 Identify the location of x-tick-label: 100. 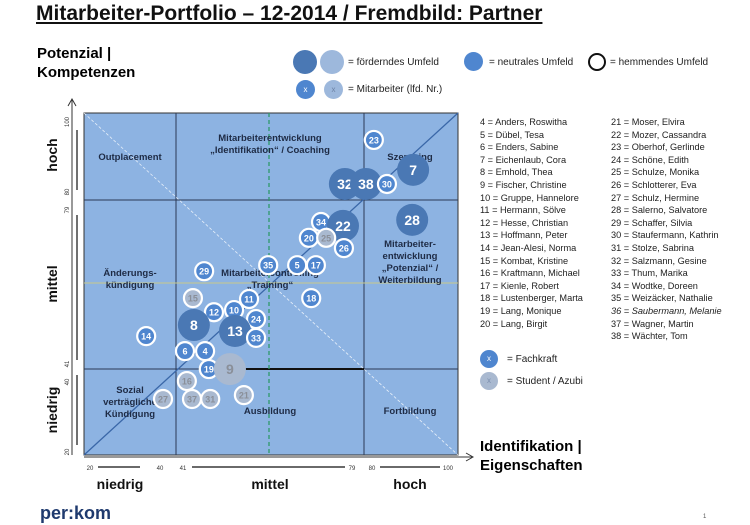
(448, 469).